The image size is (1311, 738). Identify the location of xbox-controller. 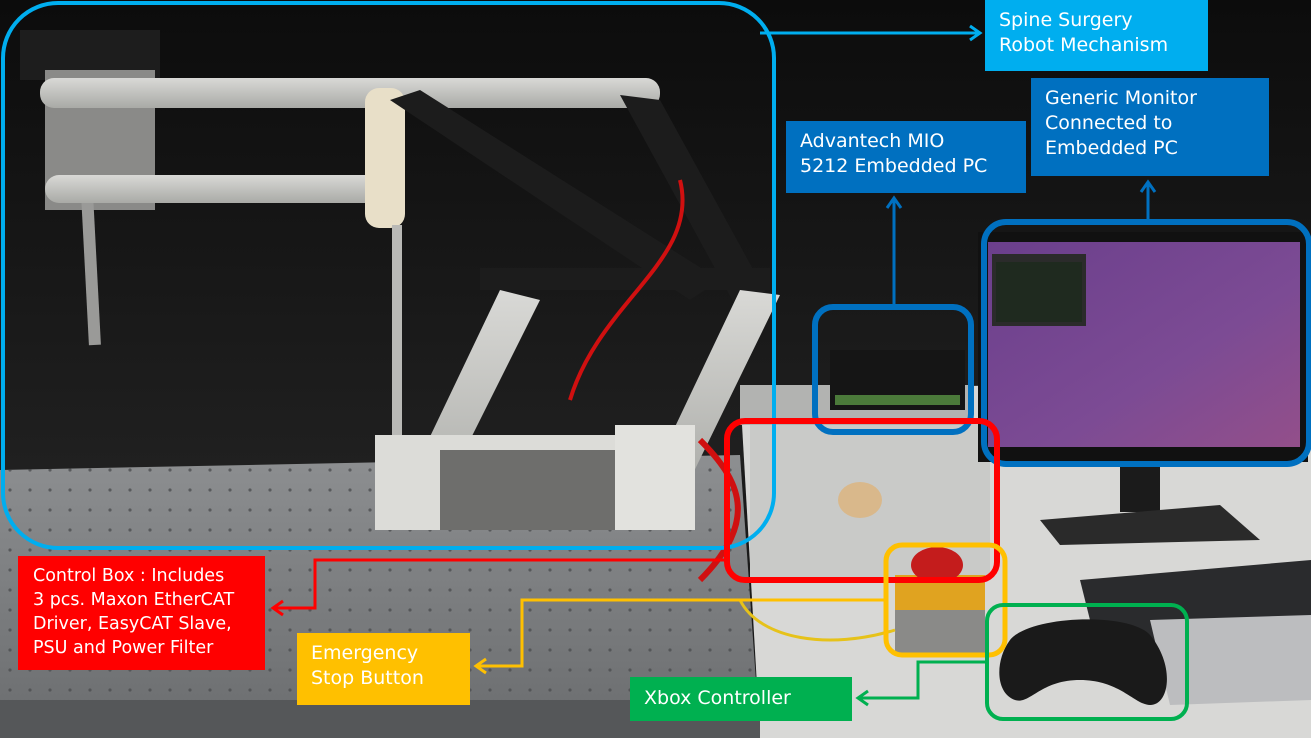
(1083, 662).